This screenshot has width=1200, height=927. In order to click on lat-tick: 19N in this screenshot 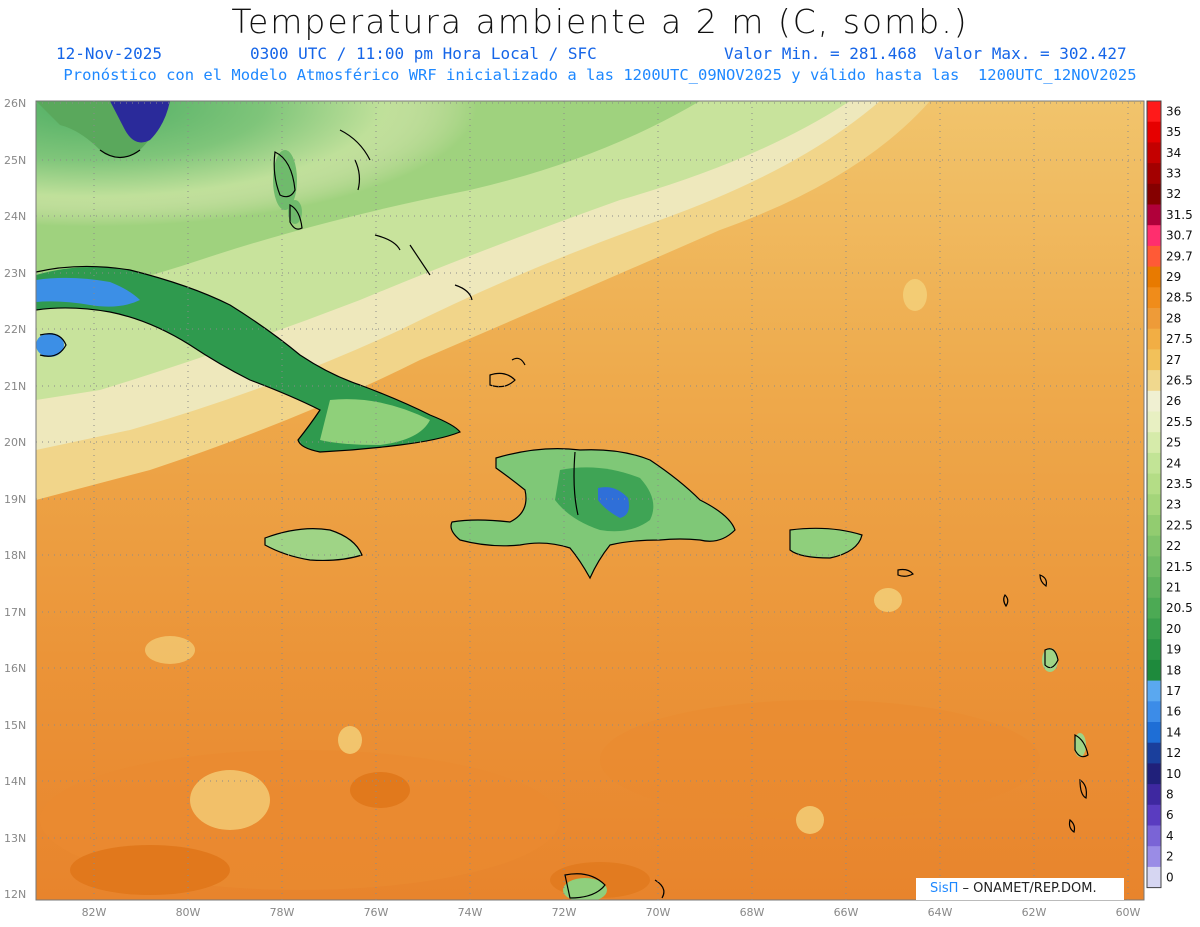, I will do `click(15, 499)`.